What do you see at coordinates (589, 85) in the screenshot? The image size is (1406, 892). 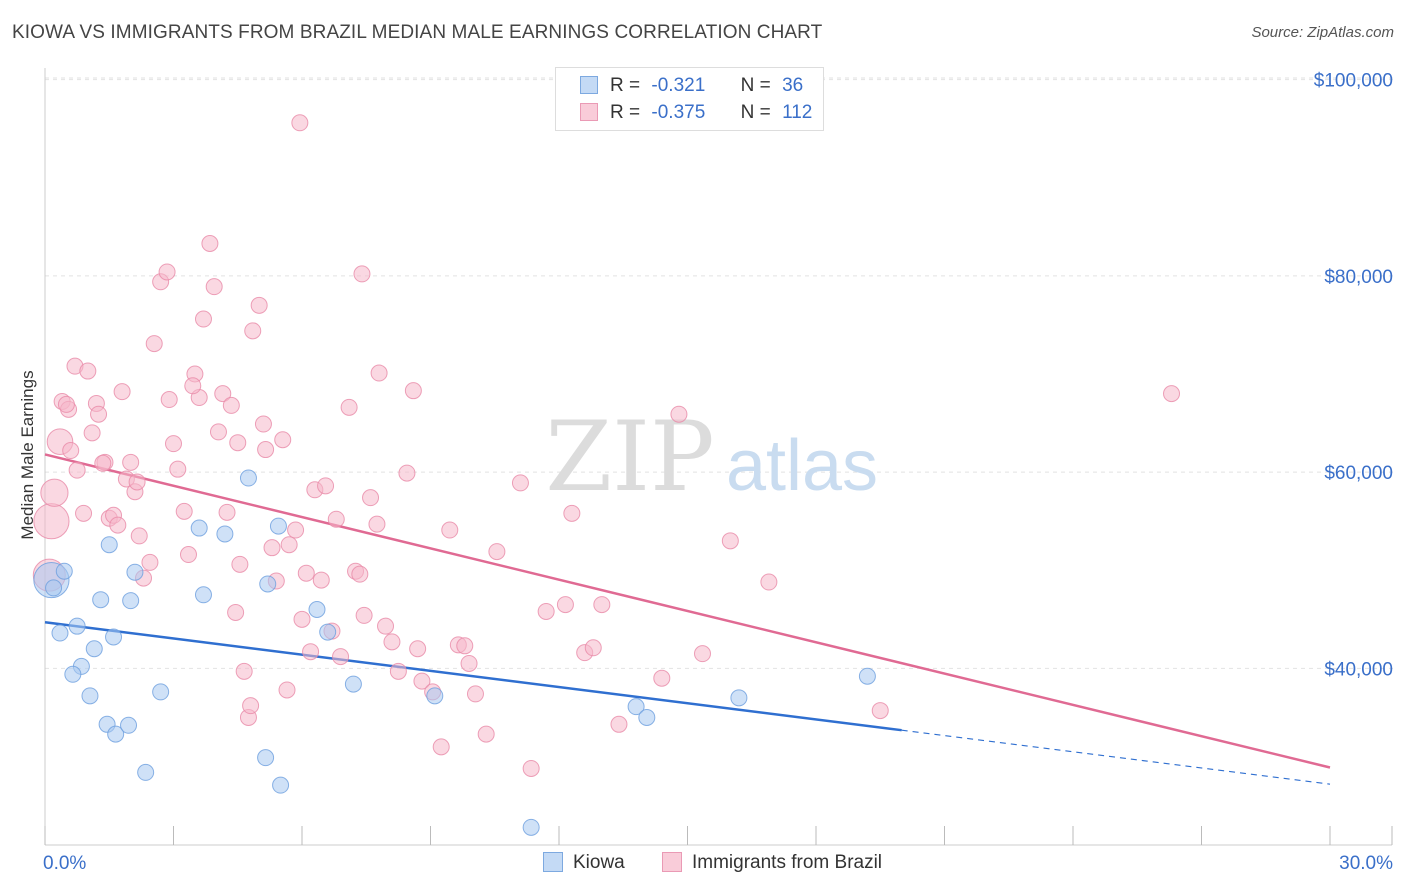 I see `kiowa-swatch` at bounding box center [589, 85].